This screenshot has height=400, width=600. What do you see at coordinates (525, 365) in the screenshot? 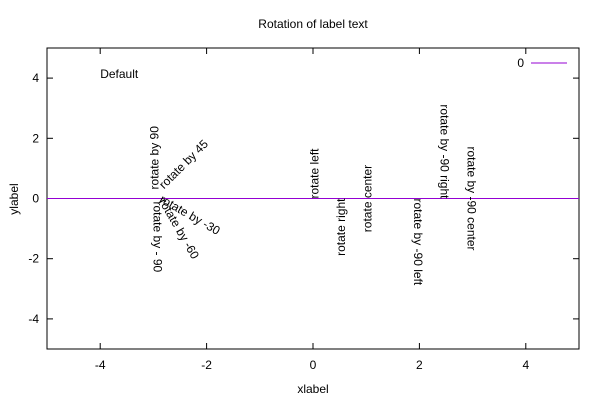
I see `x-tick-label: 4` at bounding box center [525, 365].